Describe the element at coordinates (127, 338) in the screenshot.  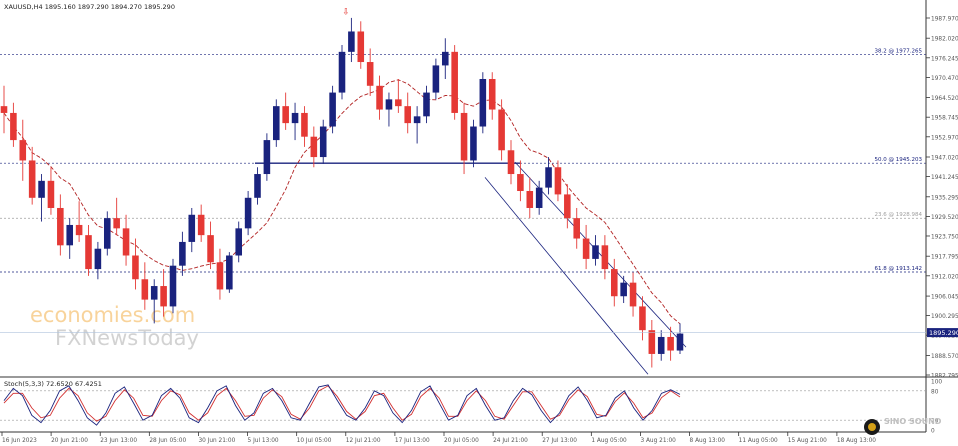
I see `watermark-fxnewstoday: FXNewsToday` at that location.